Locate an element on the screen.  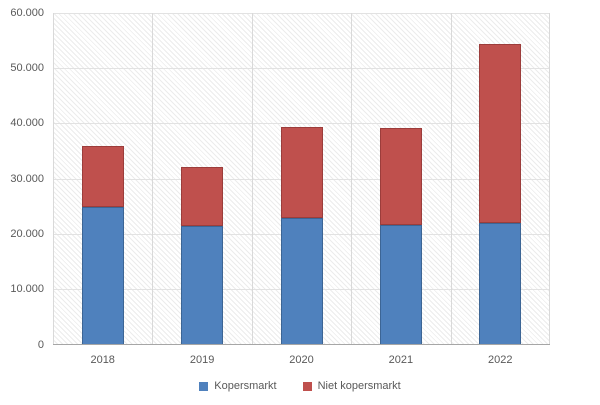
bar-segment-2021-niet-kopersmarkt is located at coordinates (400, 176).